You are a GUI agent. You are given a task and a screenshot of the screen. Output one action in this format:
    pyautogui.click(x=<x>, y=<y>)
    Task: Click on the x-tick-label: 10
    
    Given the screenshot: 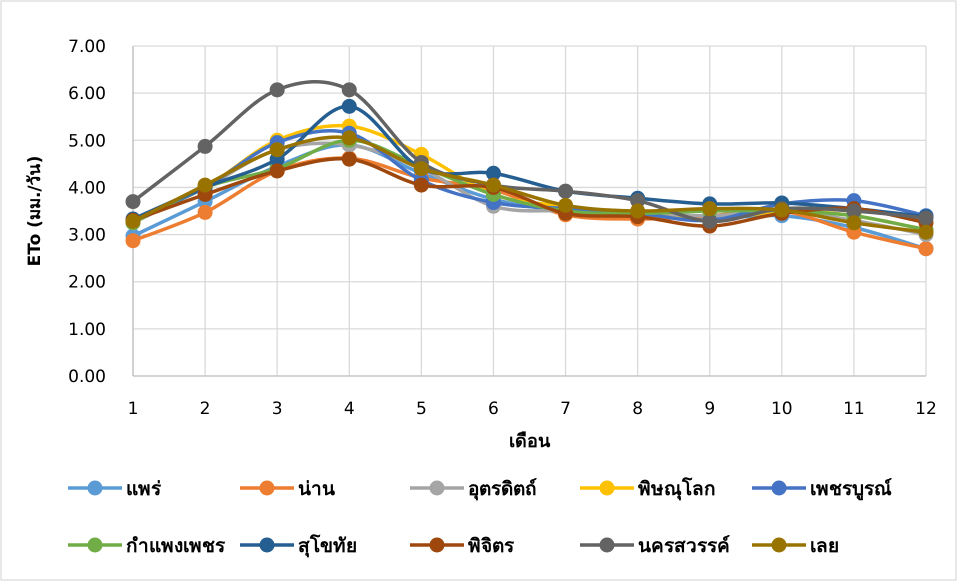 What is the action you would take?
    pyautogui.click(x=782, y=409)
    